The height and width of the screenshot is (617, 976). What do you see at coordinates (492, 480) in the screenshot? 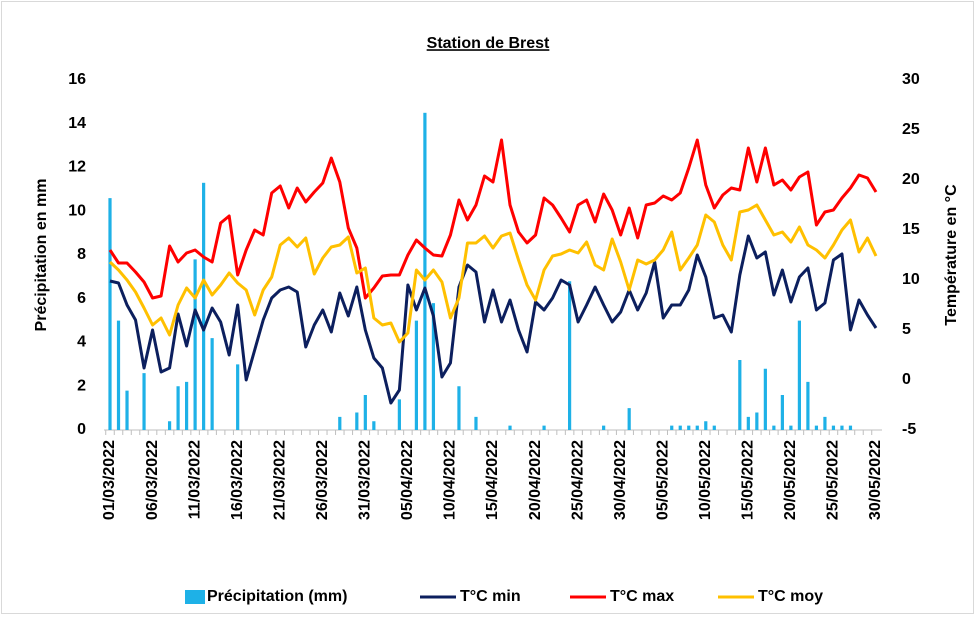
I see `x-tick-label: 15/04/2022` at bounding box center [492, 480].